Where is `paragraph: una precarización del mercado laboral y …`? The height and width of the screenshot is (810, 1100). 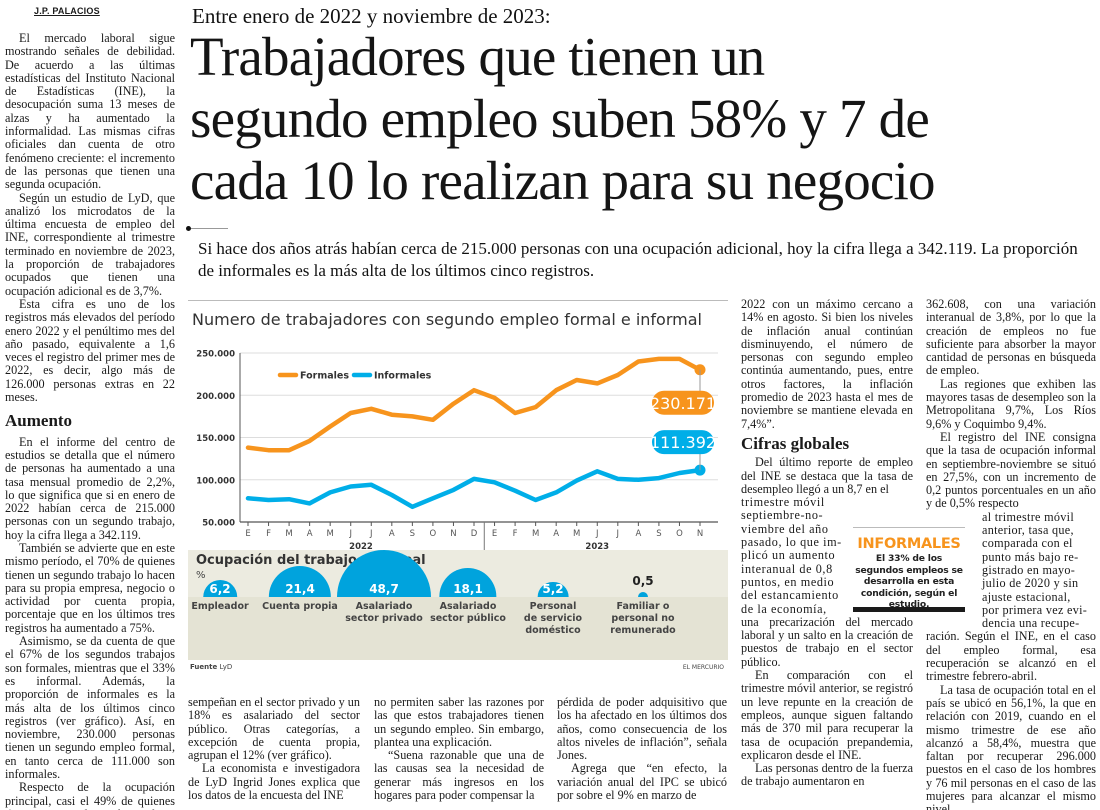
paragraph: una precarización del mercado laboral y … is located at coordinates (827, 641).